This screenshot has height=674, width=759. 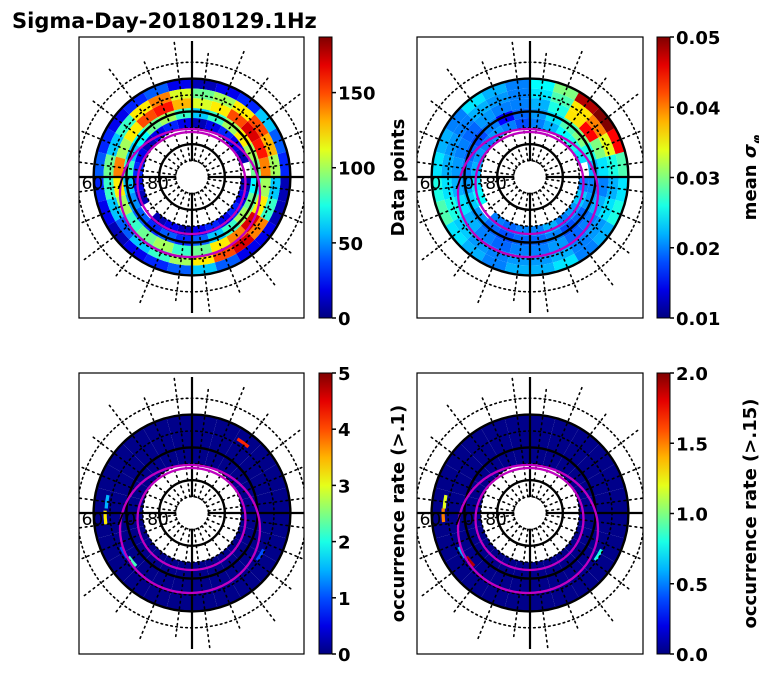 I want to click on colorbar-tick-label: 1.0, so click(x=692, y=515).